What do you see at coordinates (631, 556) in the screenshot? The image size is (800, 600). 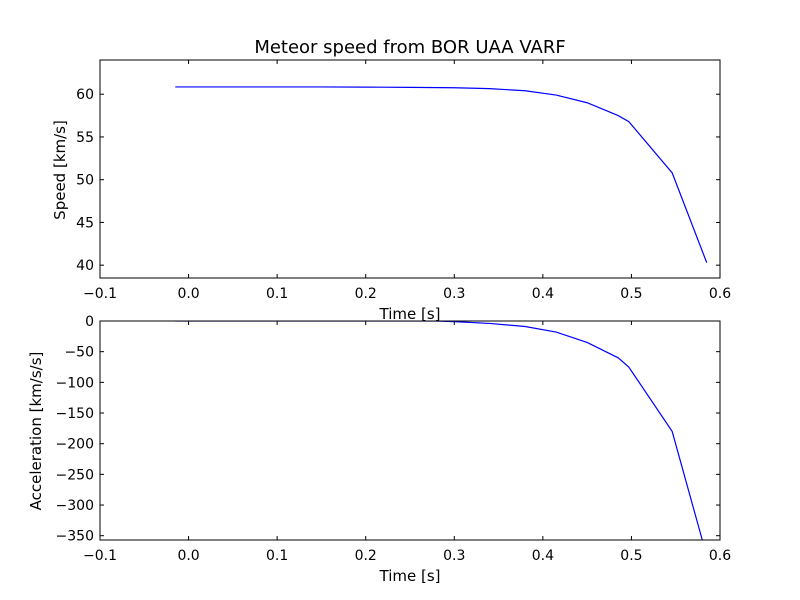 I see `acceleration-chart-xtick-label: 0.5` at bounding box center [631, 556].